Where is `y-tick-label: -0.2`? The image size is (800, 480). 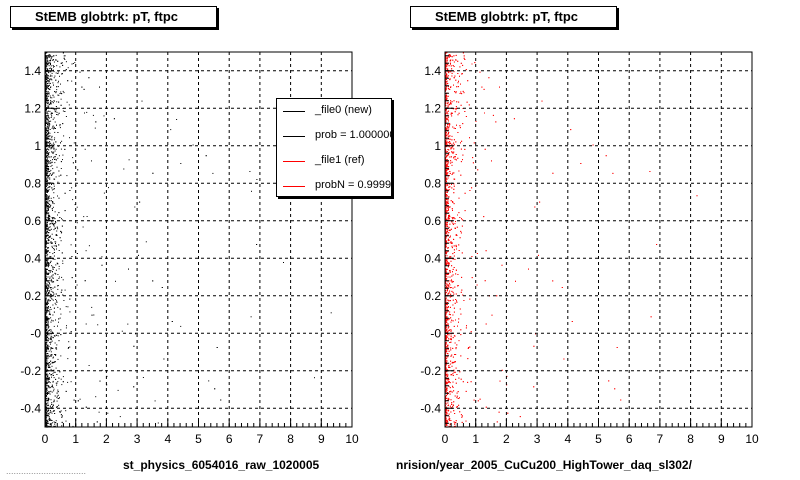 y-tick-label: -0.2 is located at coordinates (30, 371).